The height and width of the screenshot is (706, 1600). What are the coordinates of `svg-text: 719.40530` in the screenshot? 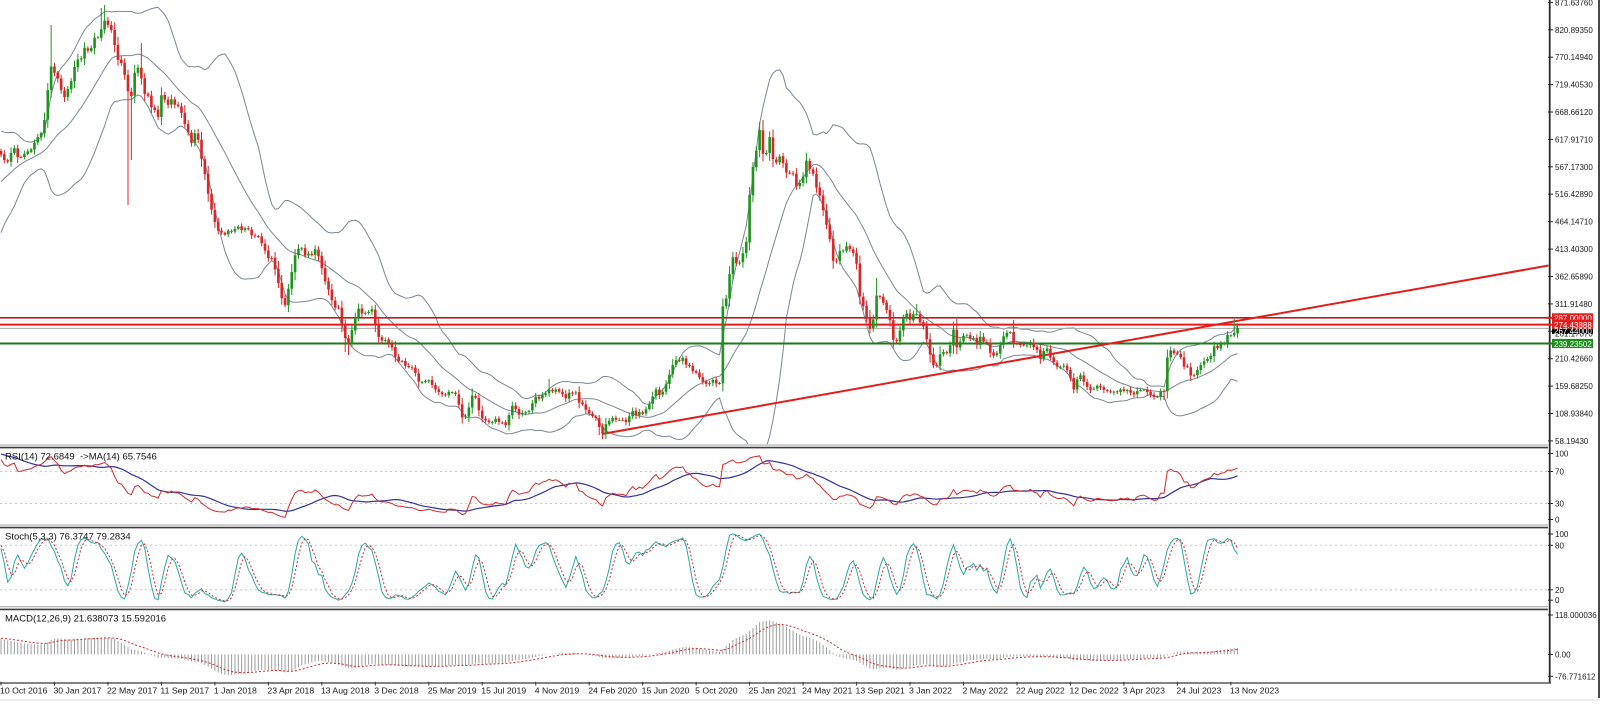 It's located at (1574, 85).